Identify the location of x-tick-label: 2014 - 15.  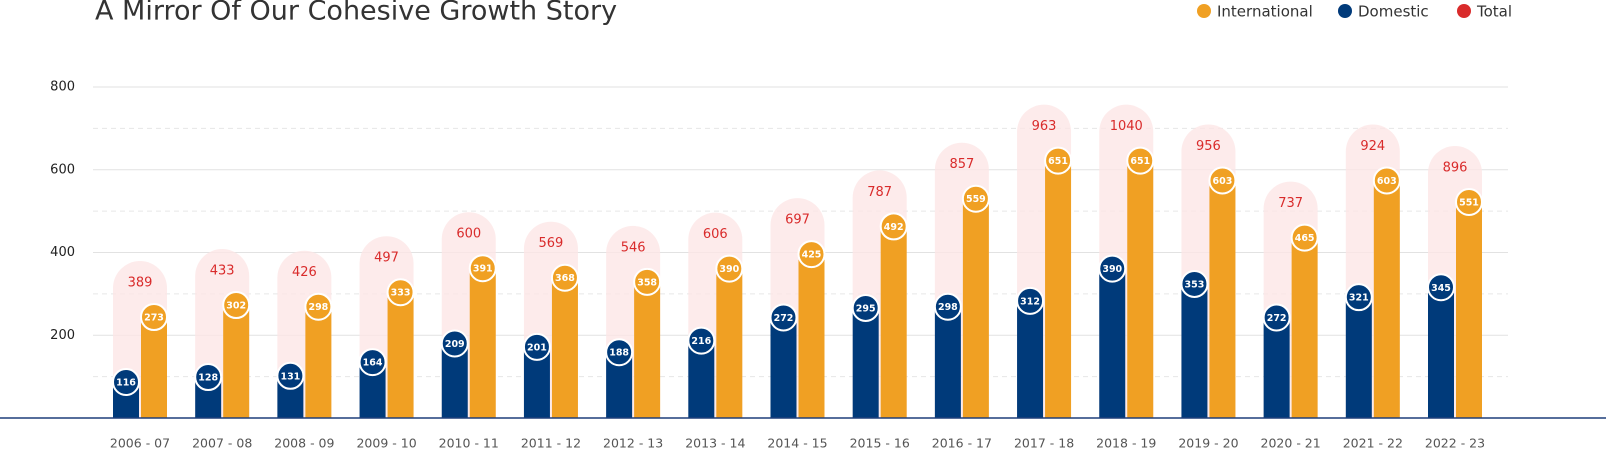
(797, 443).